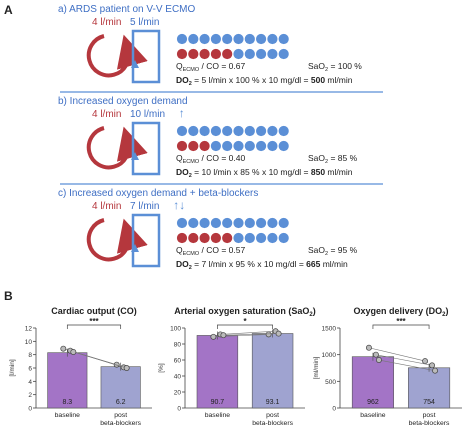  I want to click on y-tick-label: 40, so click(178, 377).